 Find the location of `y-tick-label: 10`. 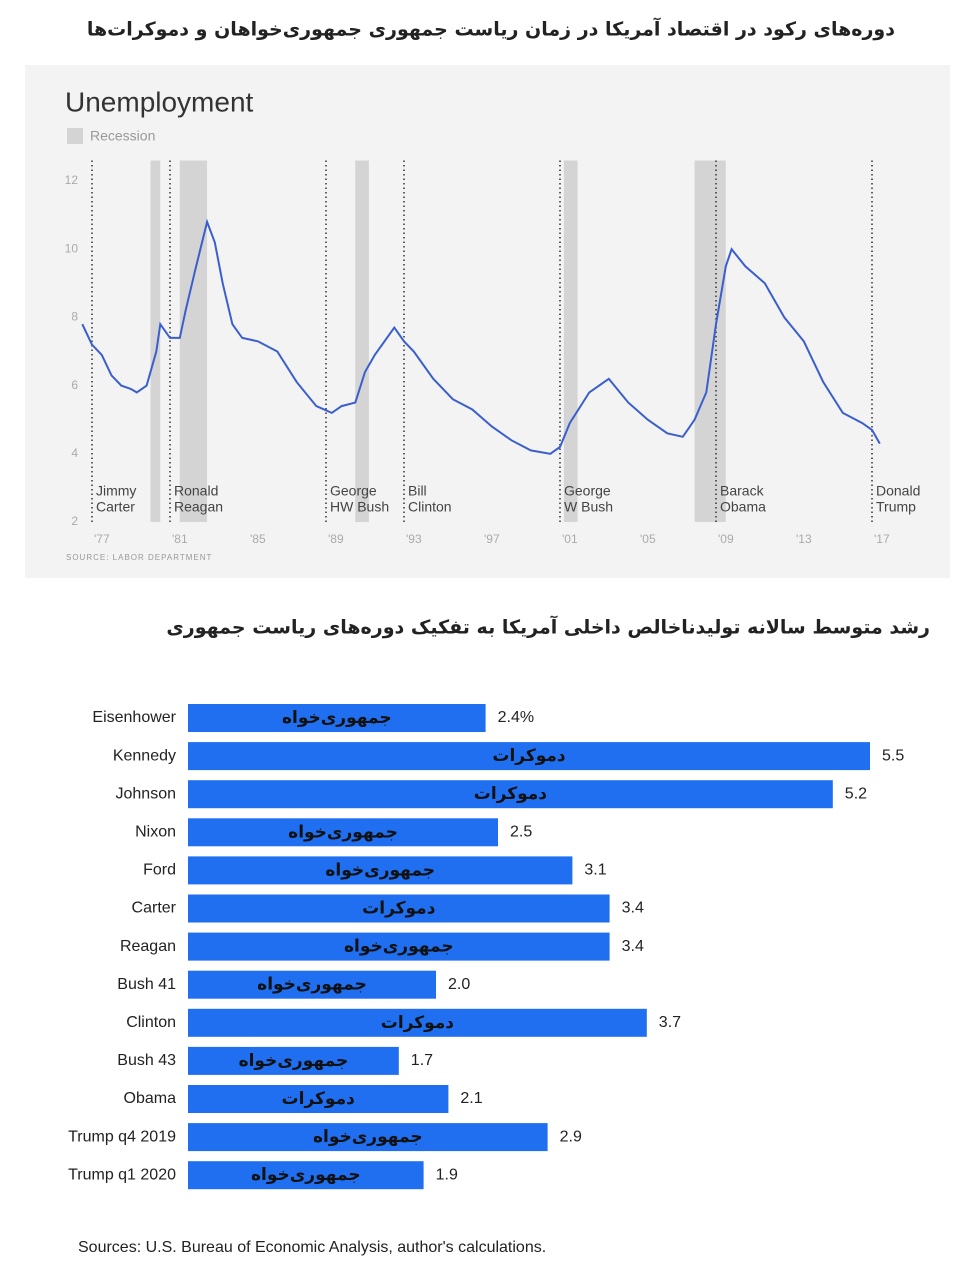

y-tick-label: 10 is located at coordinates (72, 248).